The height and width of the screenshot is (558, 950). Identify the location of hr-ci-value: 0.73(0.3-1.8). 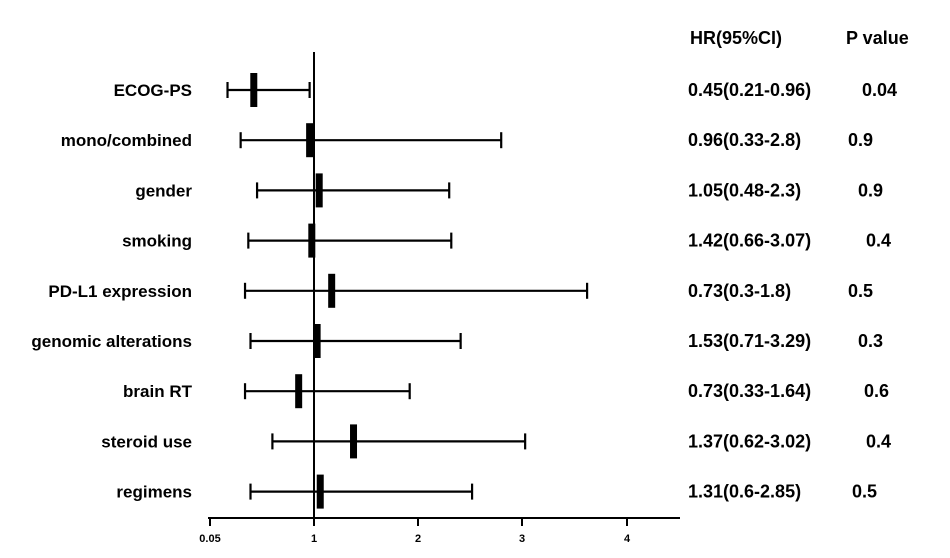
(739, 291).